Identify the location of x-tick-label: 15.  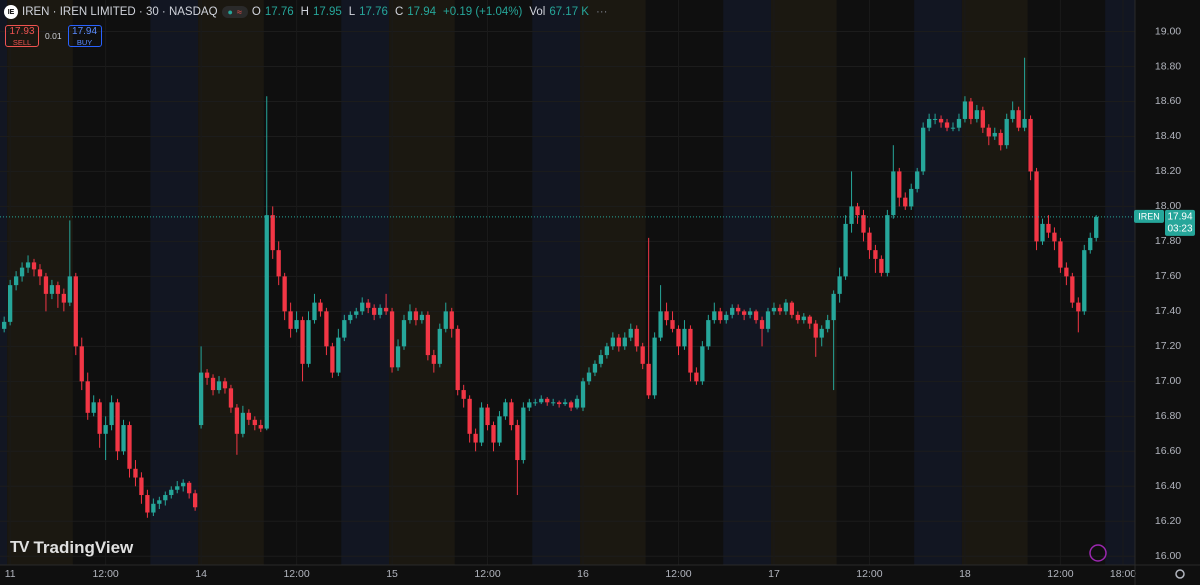
(392, 574).